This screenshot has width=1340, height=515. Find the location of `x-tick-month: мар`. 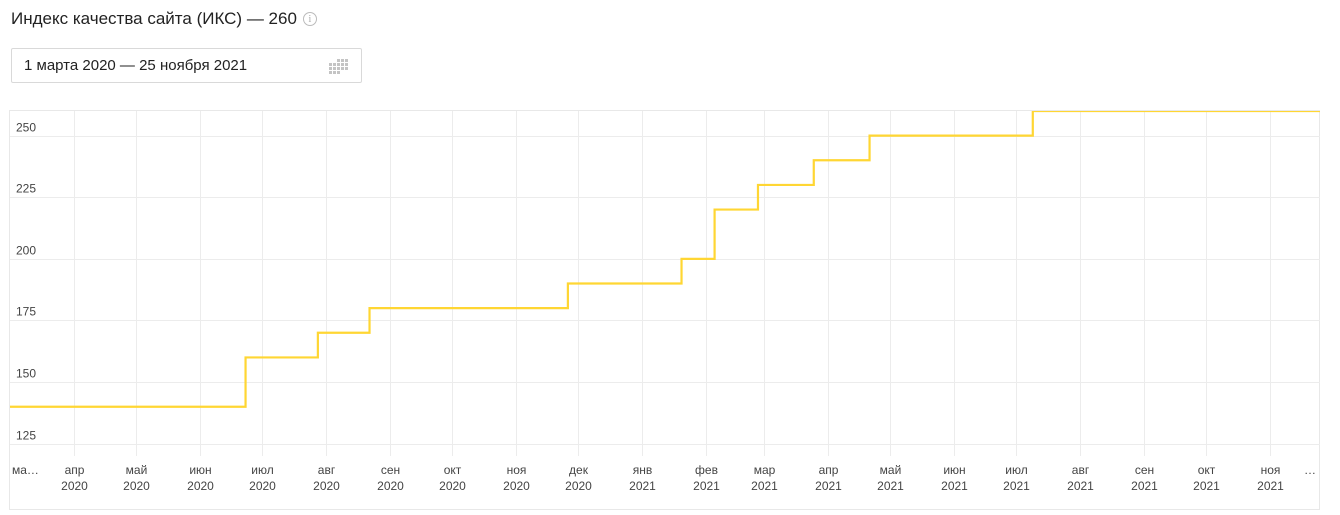

x-tick-month: мар is located at coordinates (765, 470).